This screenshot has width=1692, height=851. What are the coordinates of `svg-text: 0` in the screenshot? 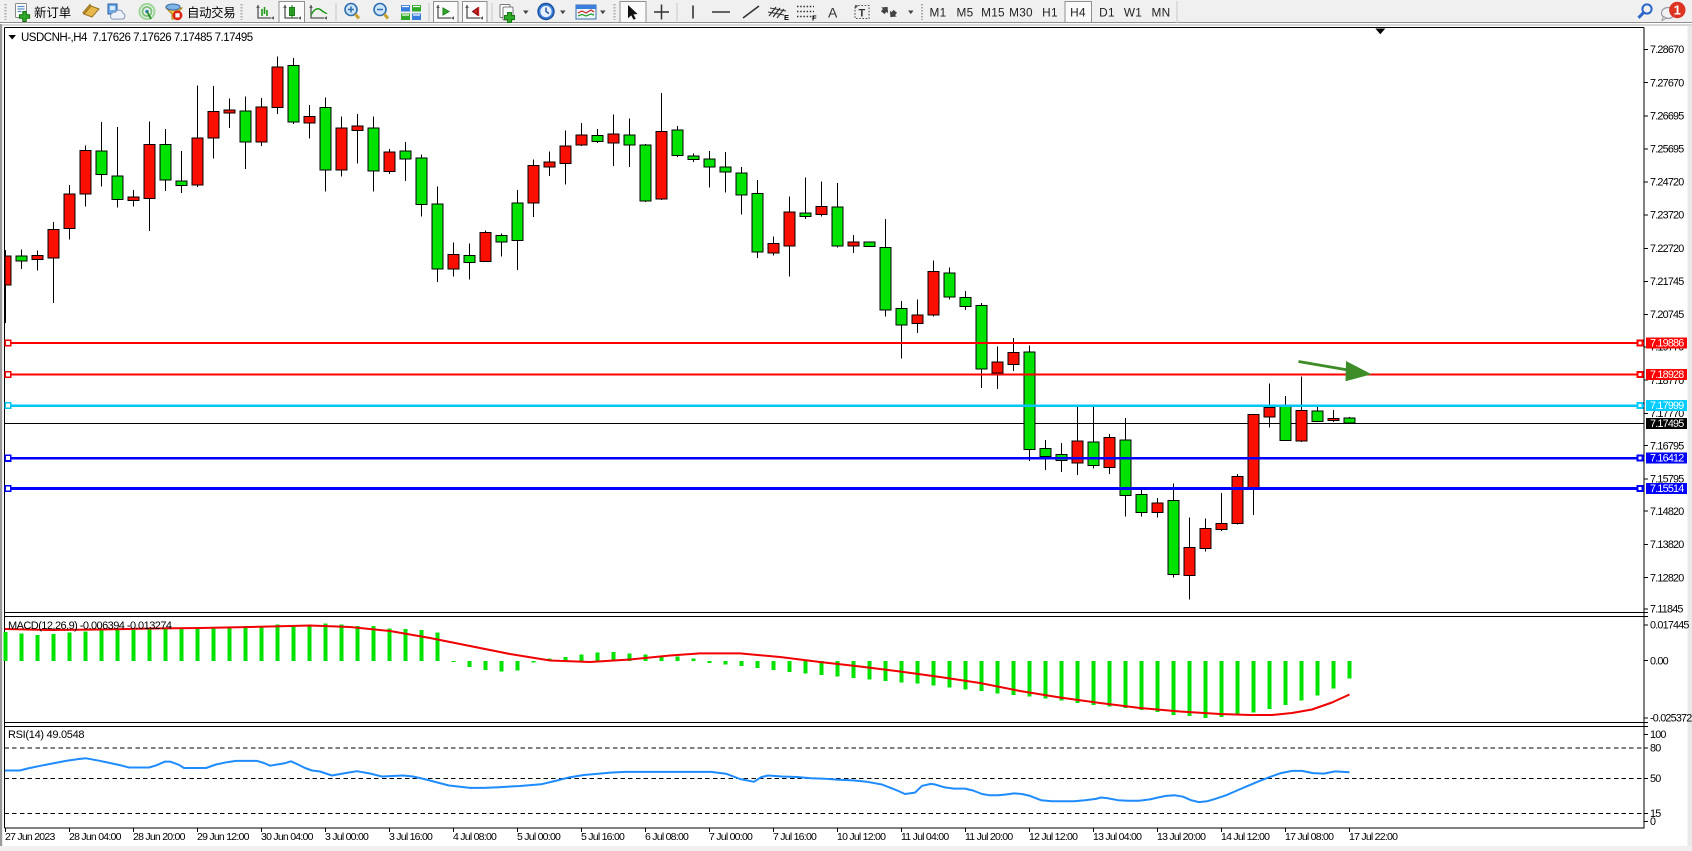 It's located at (1653, 822).